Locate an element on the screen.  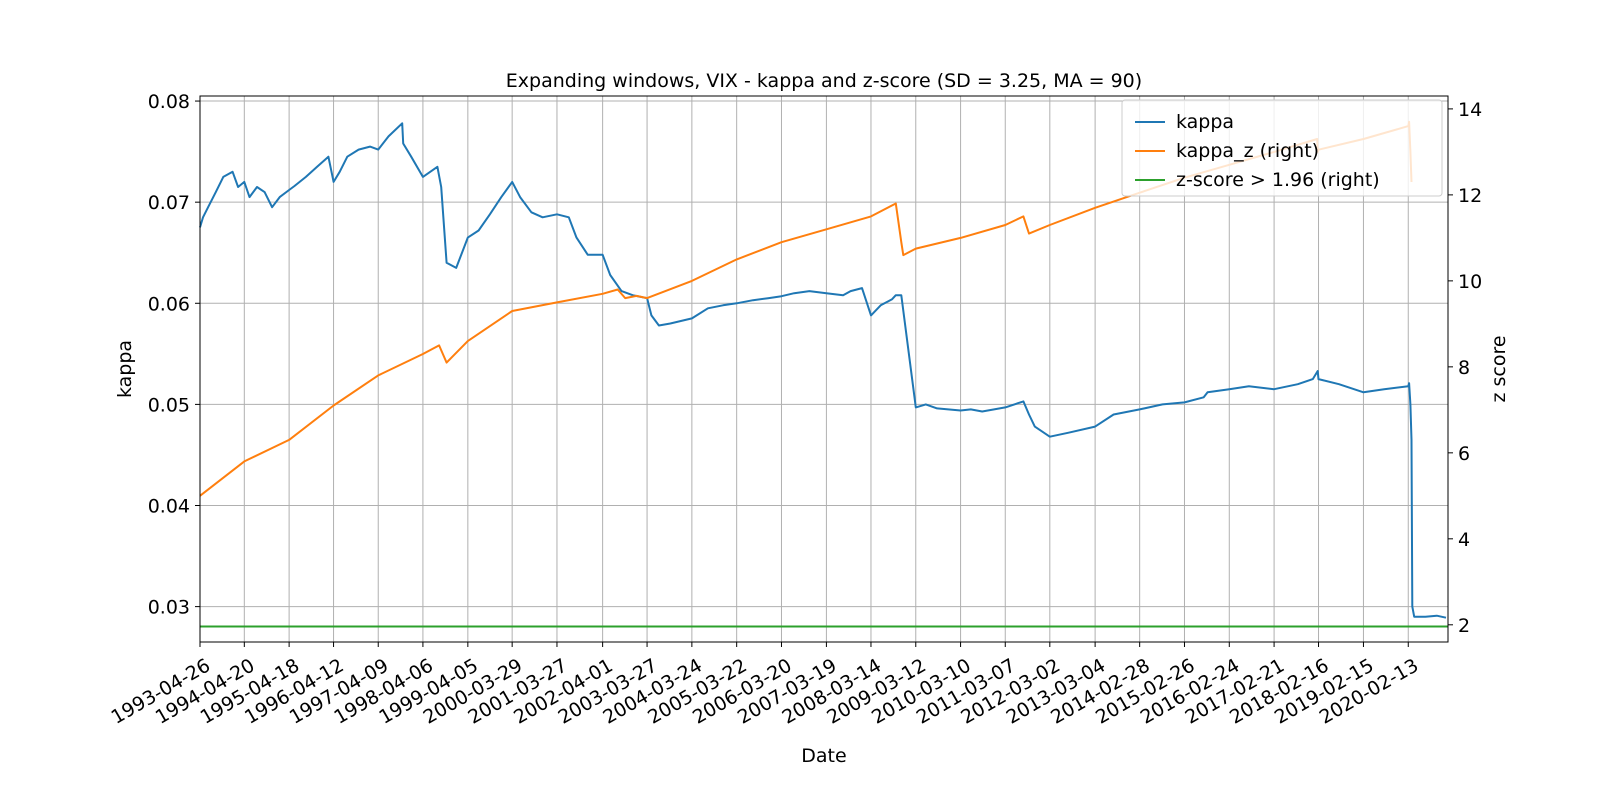
y-tick-label-left: 0.05 is located at coordinates (169, 405).